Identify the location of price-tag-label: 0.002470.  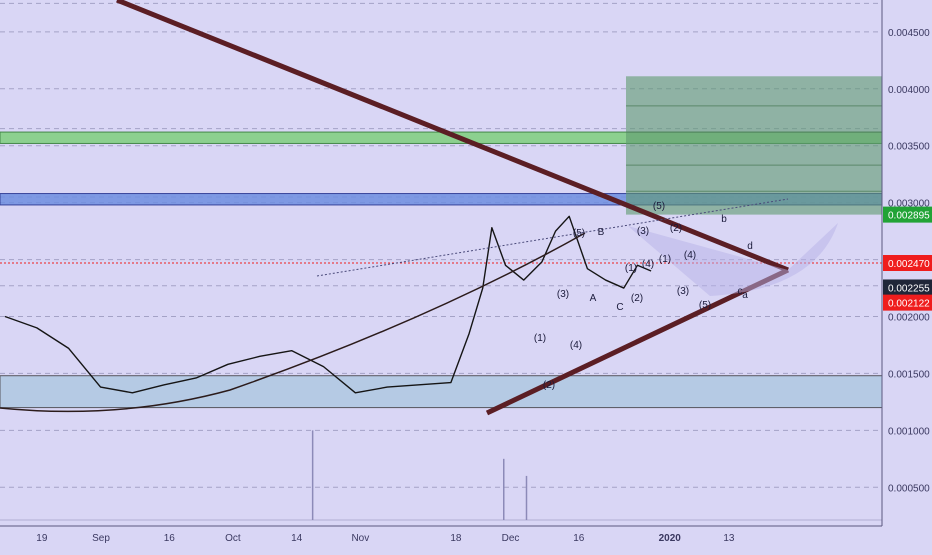
(909, 264).